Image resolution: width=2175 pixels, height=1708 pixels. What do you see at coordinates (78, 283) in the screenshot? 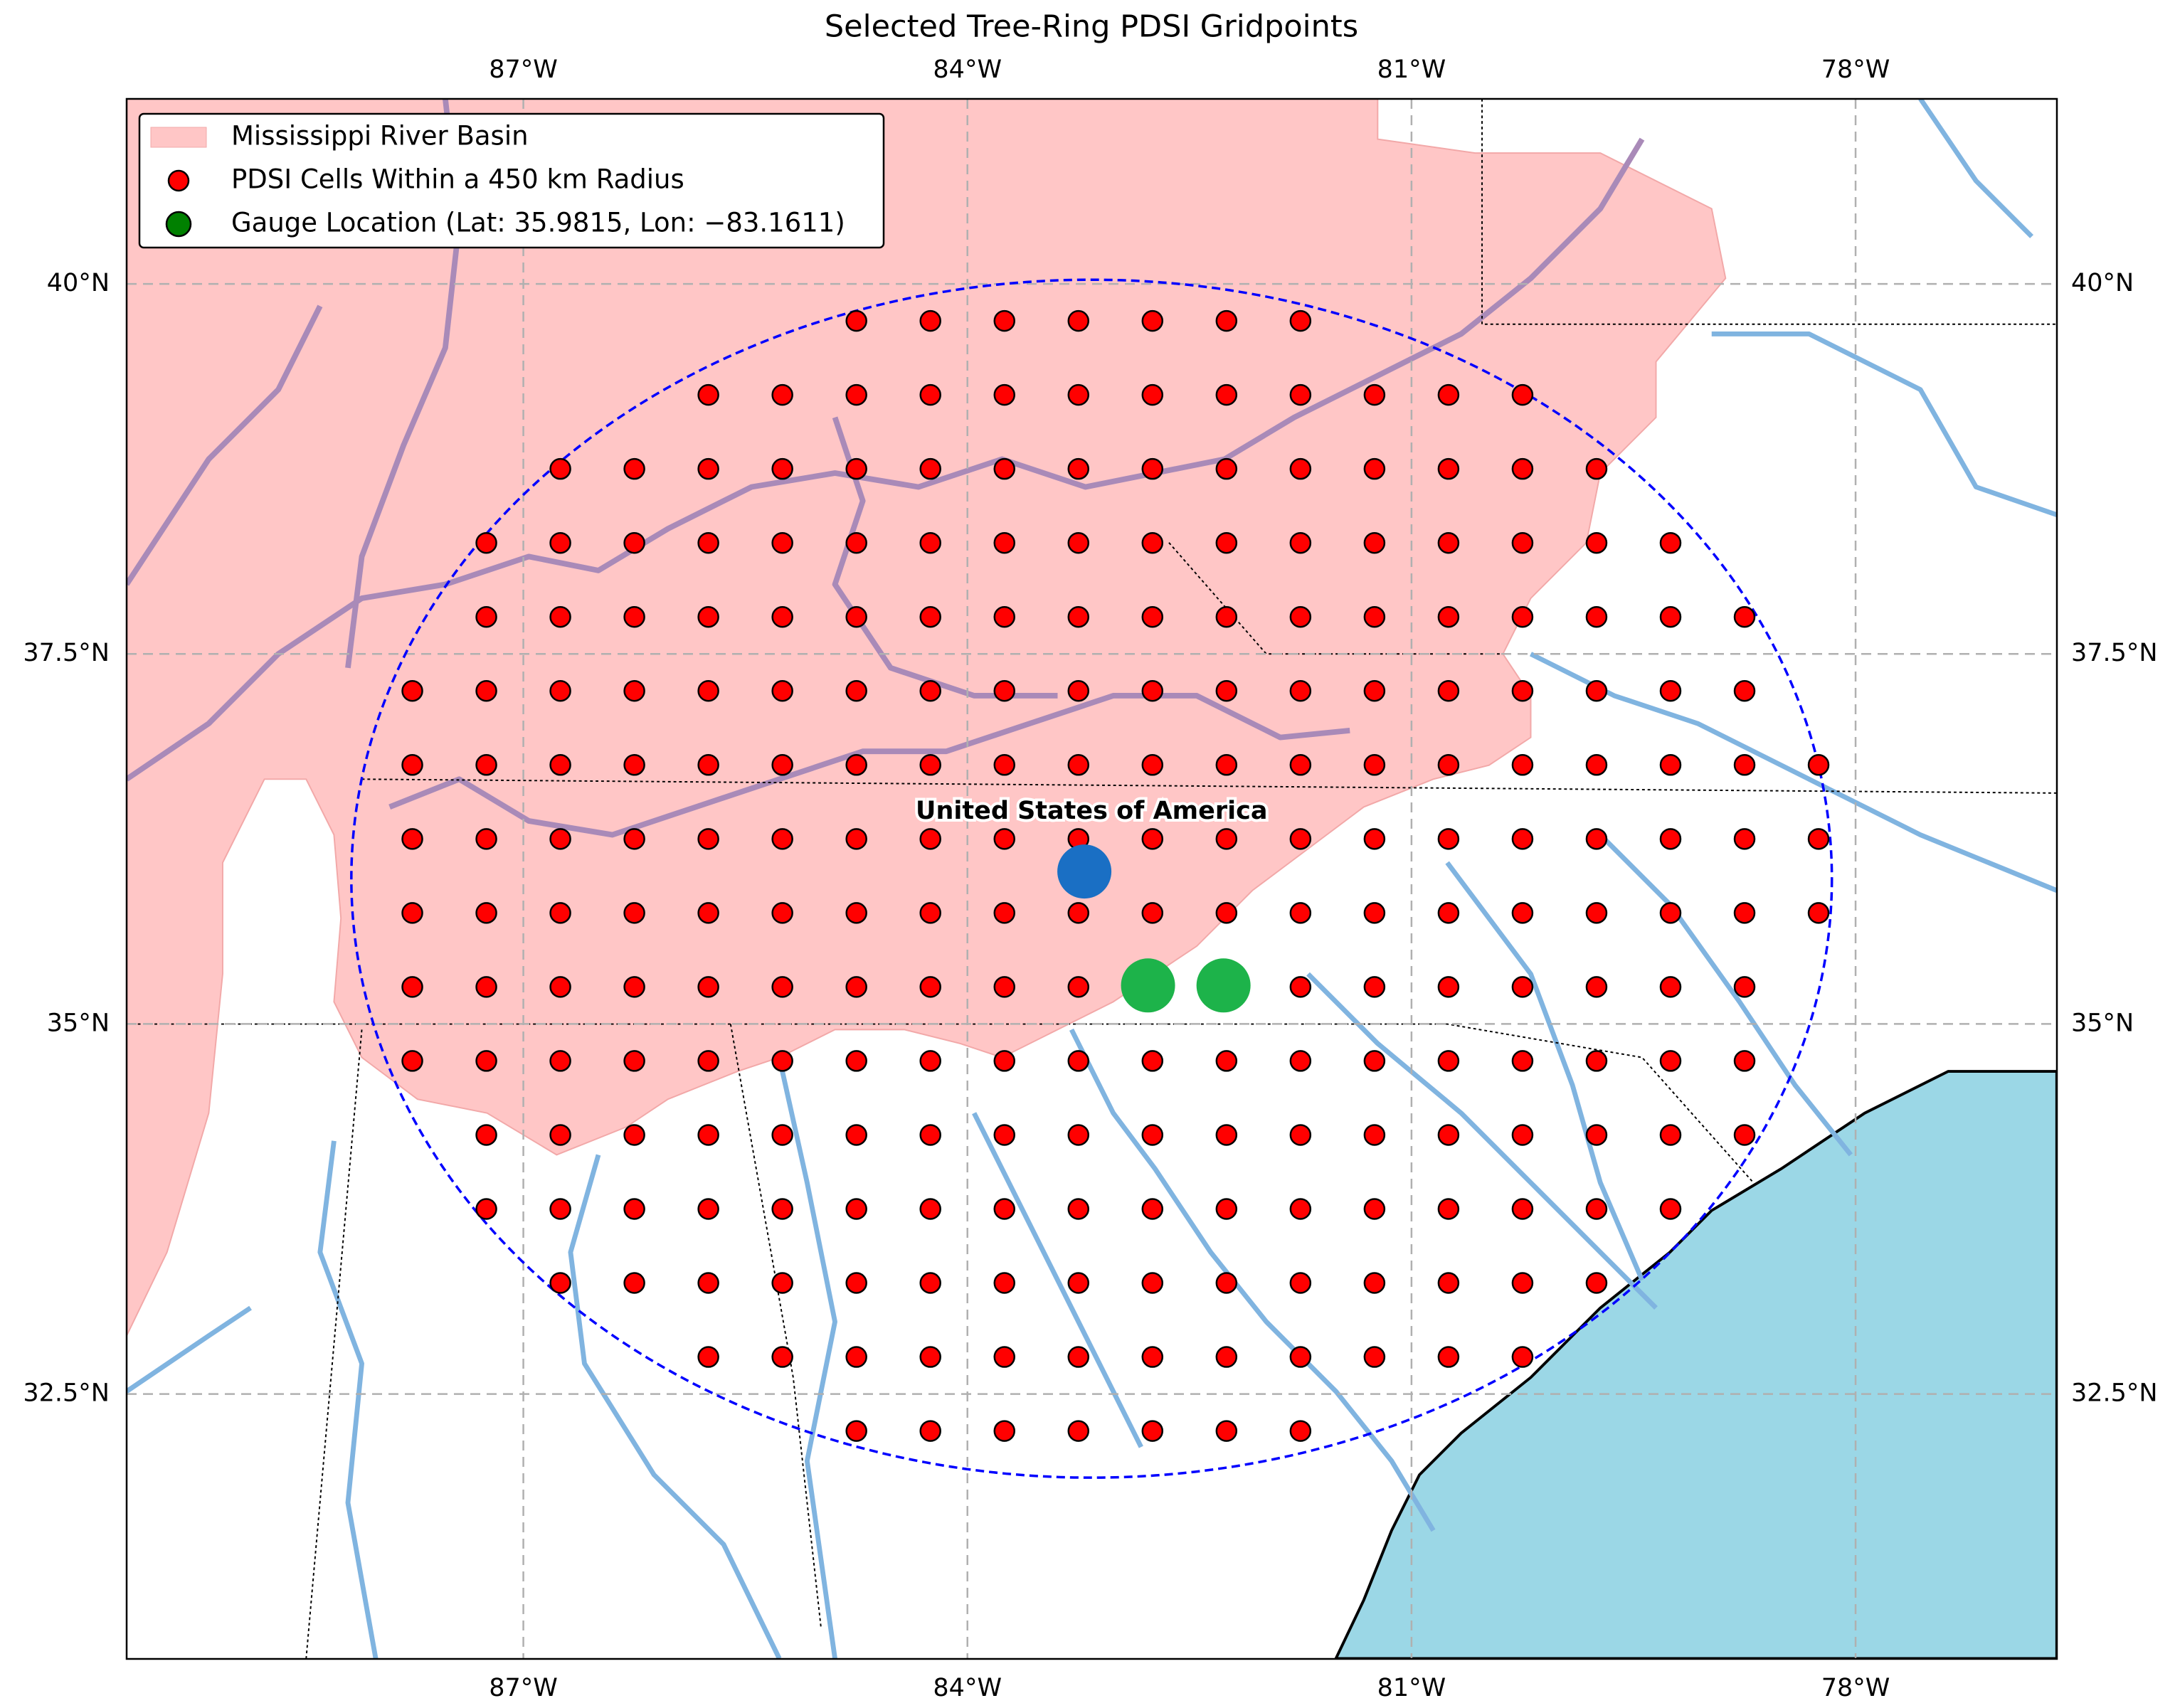
I see `y-tick-label: 40°N` at bounding box center [78, 283].